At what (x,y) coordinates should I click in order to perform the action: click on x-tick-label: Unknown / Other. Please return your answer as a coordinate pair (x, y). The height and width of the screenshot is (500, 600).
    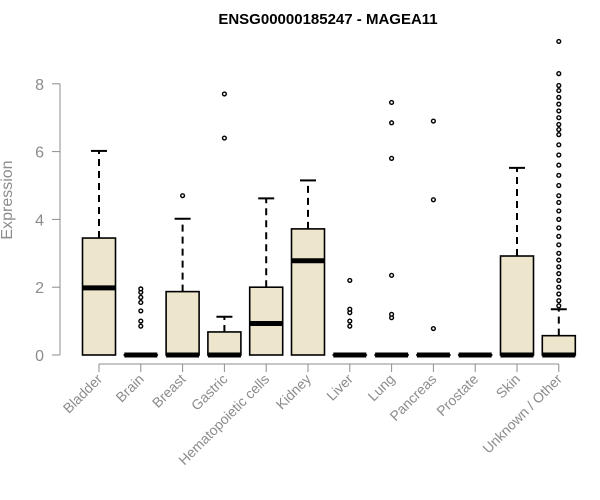
    Looking at the image, I should click on (522, 414).